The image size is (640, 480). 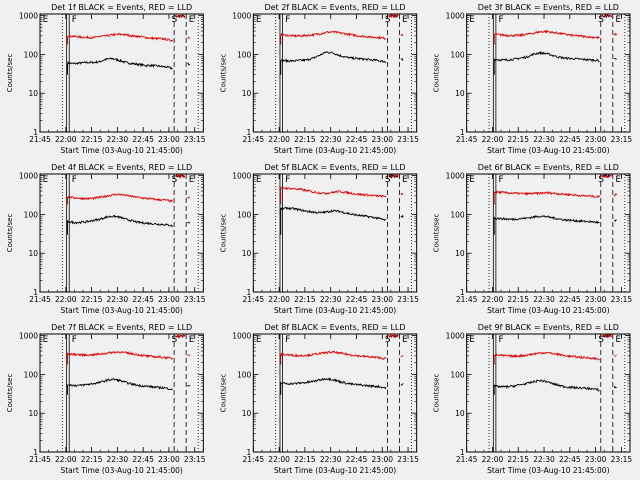 I want to click on chart-title: Det 2f BLACK = Events, RED = LLD, so click(x=334, y=7).